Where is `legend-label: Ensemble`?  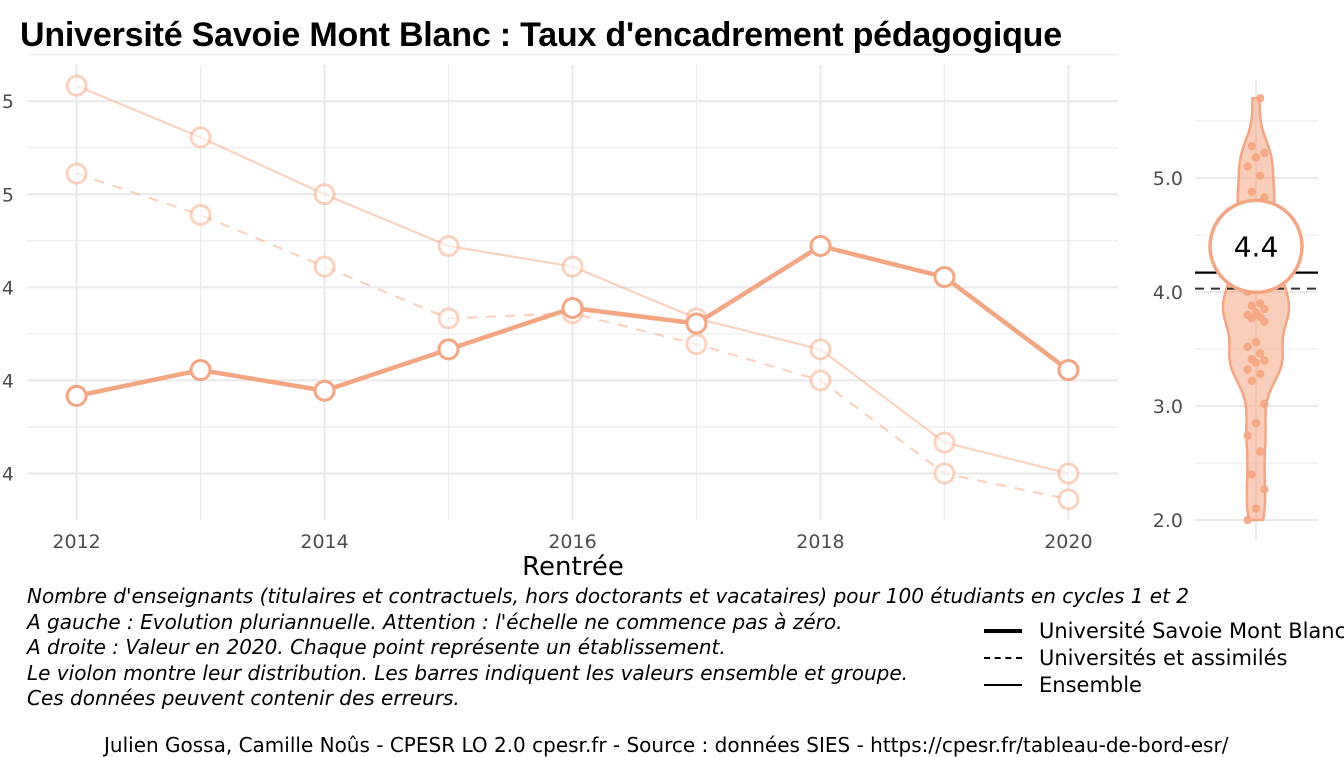
legend-label: Ensemble is located at coordinates (1090, 684).